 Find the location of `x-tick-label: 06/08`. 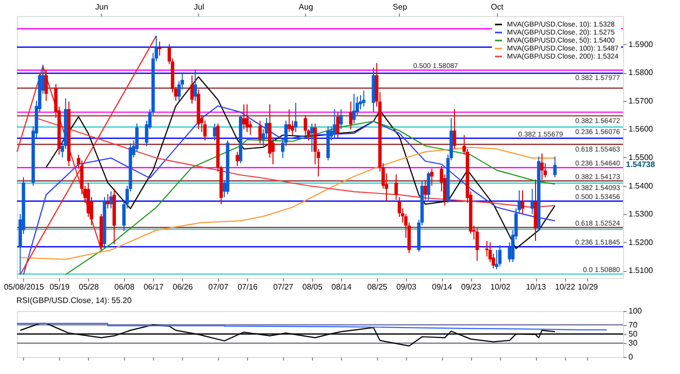

x-tick-label: 06/08 is located at coordinates (124, 287).